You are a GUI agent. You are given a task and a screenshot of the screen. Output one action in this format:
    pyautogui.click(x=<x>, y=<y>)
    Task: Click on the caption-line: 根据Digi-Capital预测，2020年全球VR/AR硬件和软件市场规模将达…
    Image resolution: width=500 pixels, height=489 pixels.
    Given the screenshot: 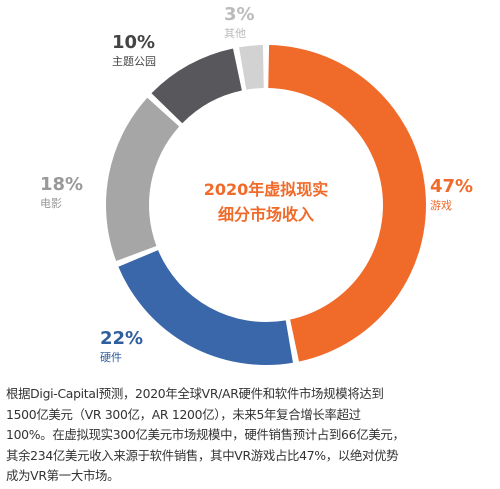 What is the action you would take?
    pyautogui.click(x=195, y=393)
    